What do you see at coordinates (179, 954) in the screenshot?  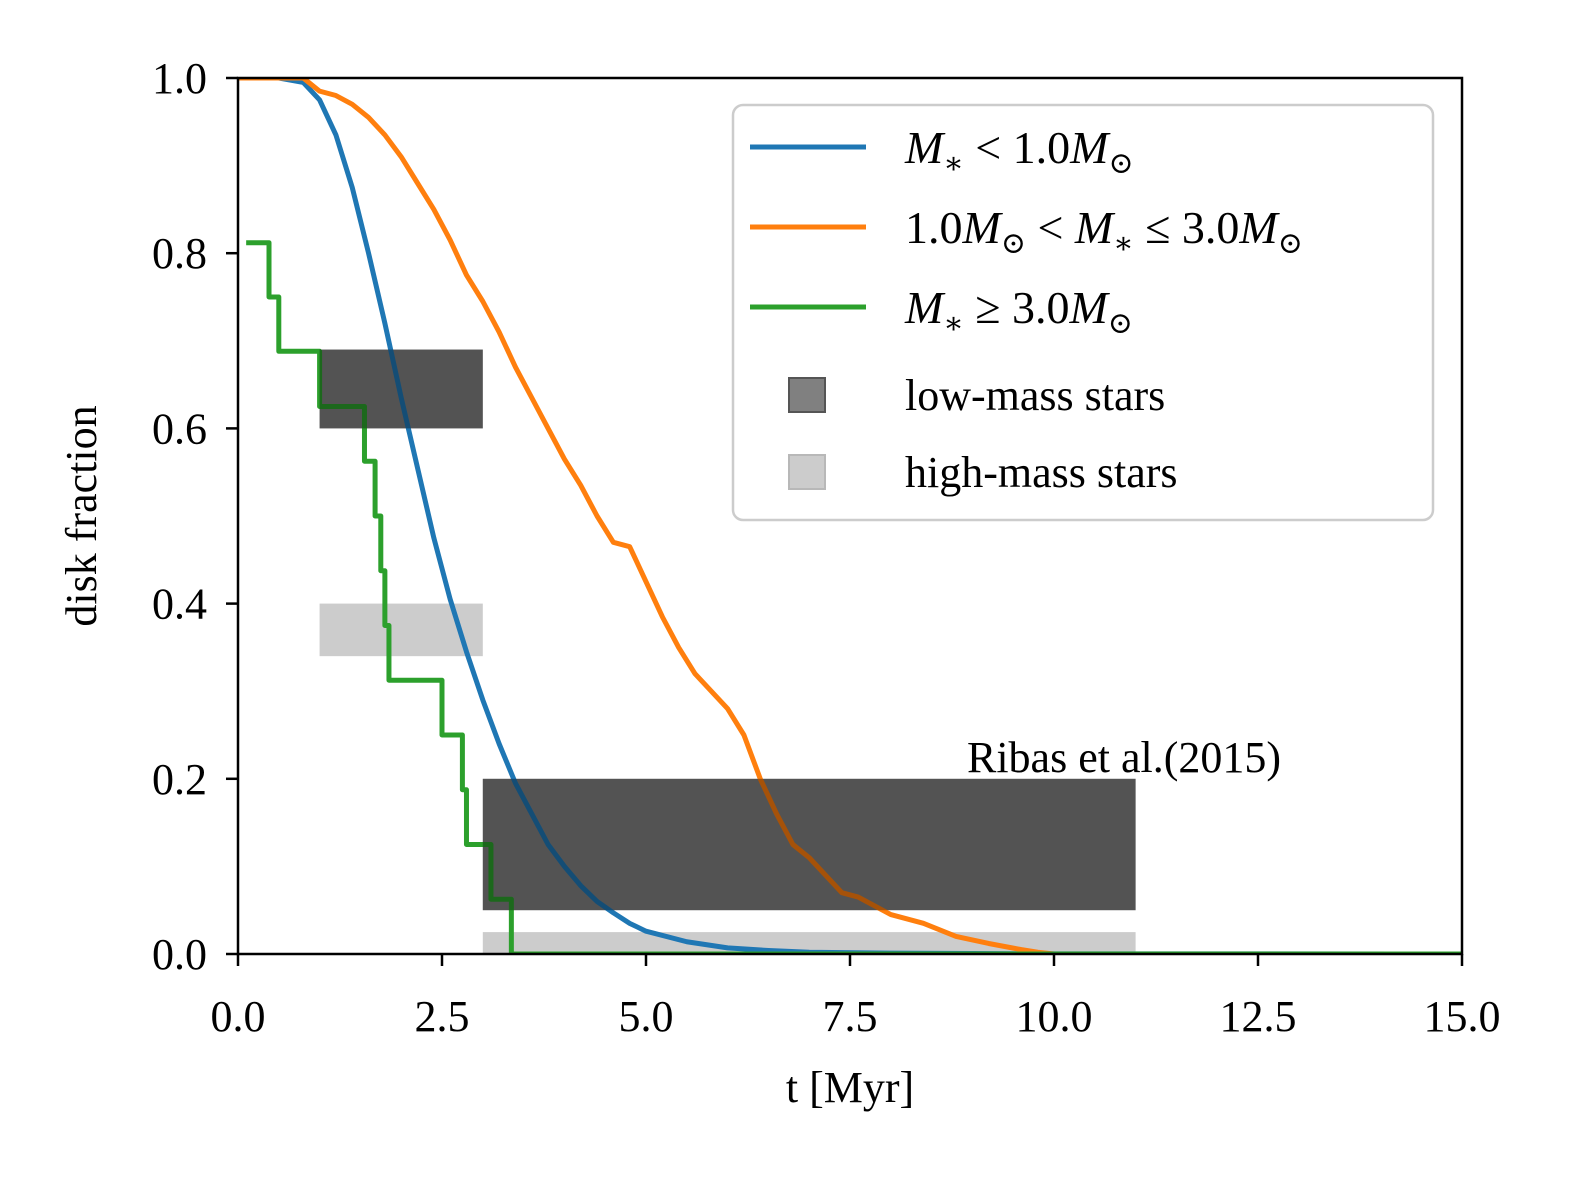 I see `y-tick-label: 0.0` at bounding box center [179, 954].